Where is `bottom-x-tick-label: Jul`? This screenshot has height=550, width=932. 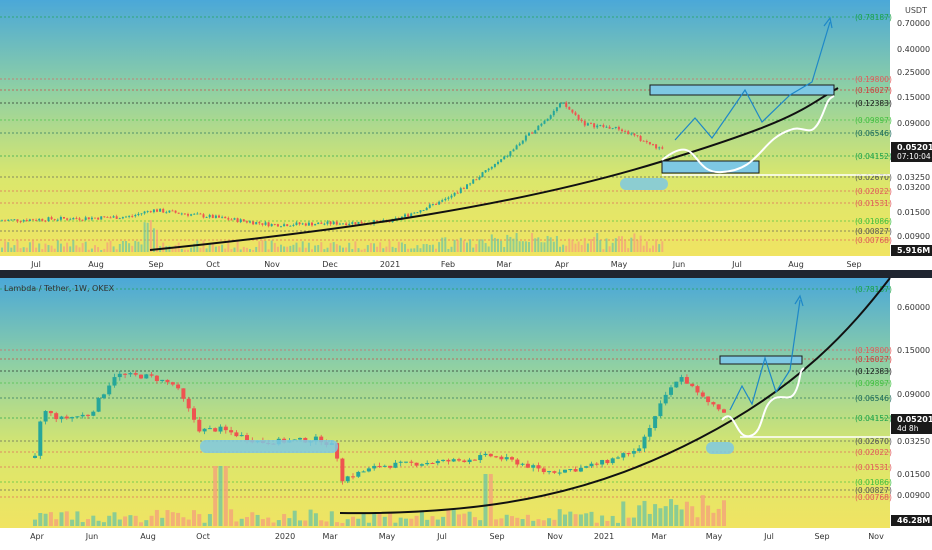 bottom-x-tick-label: Jul is located at coordinates (441, 536).